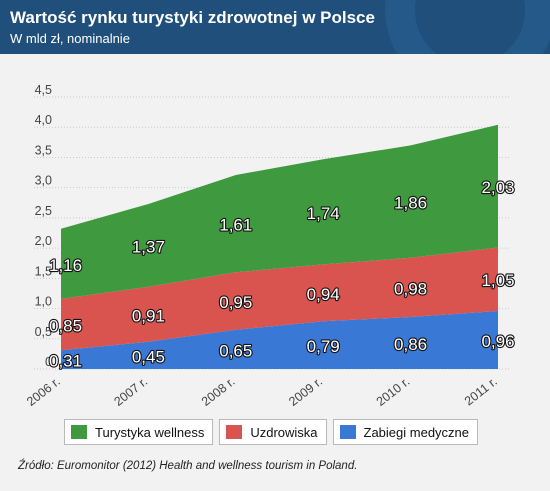 The width and height of the screenshot is (550, 491). Describe the element at coordinates (218, 391) in the screenshot. I see `x-tick-label: 2008 r.` at that location.